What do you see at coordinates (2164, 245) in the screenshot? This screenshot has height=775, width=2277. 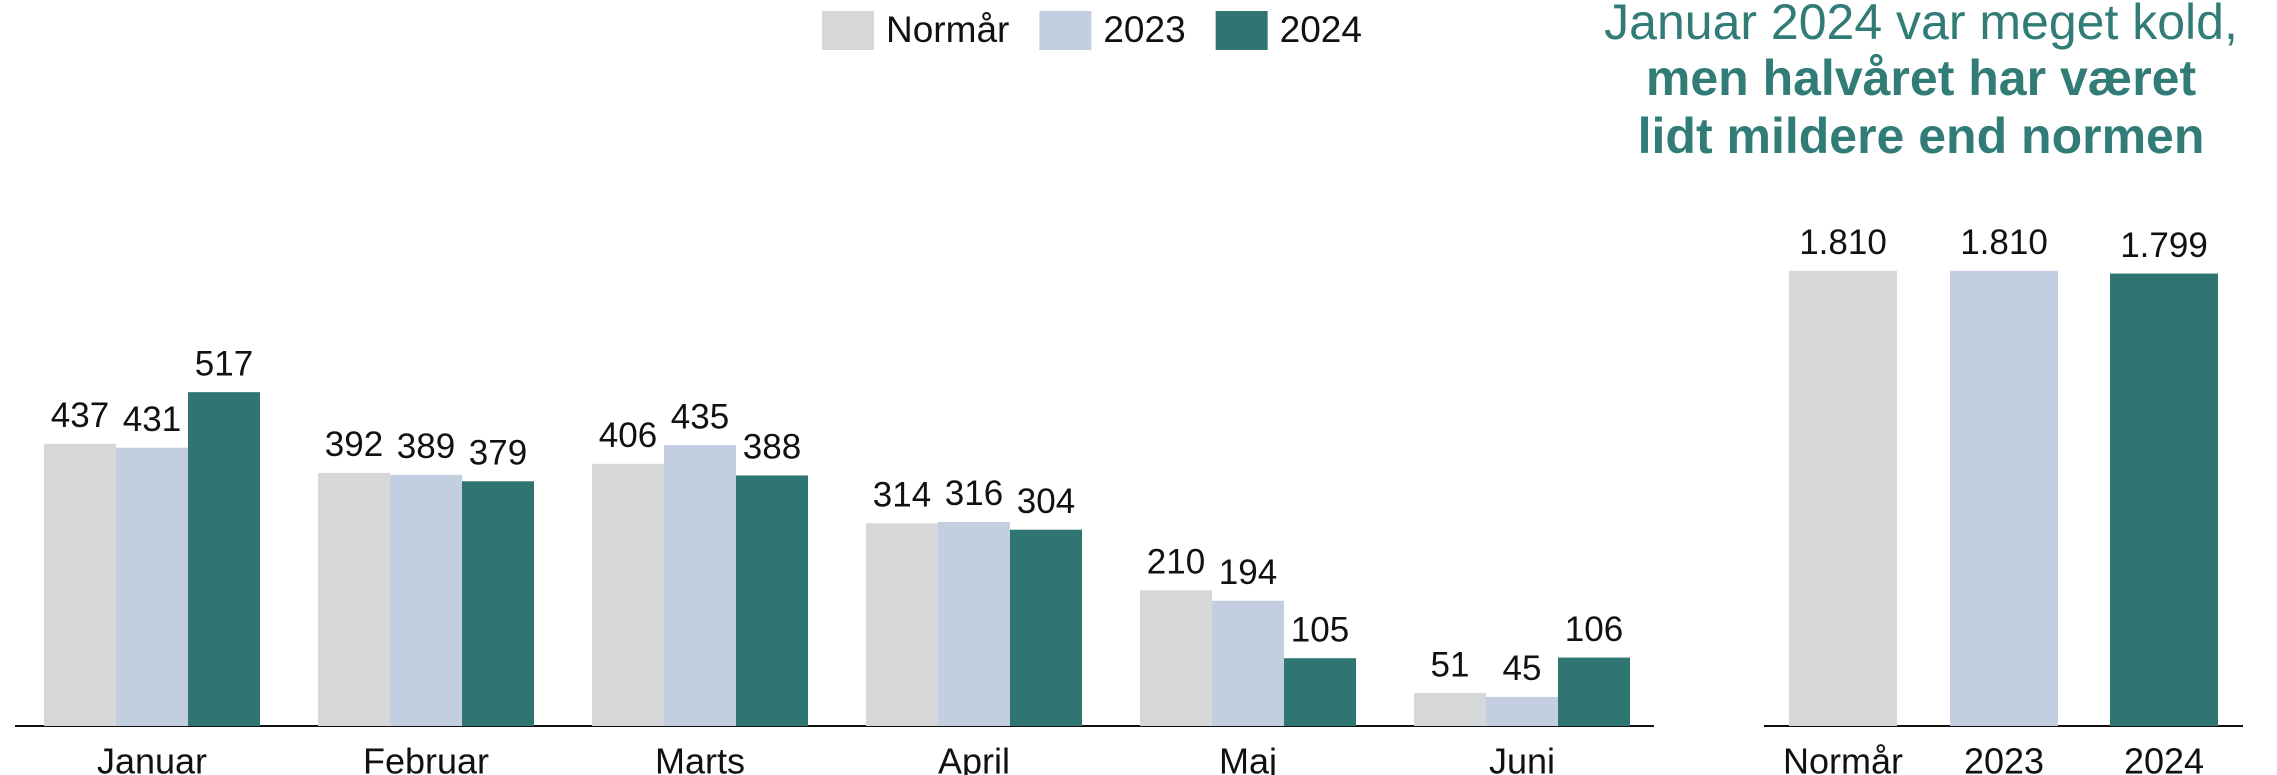 I see `value-label: 1.799` at bounding box center [2164, 245].